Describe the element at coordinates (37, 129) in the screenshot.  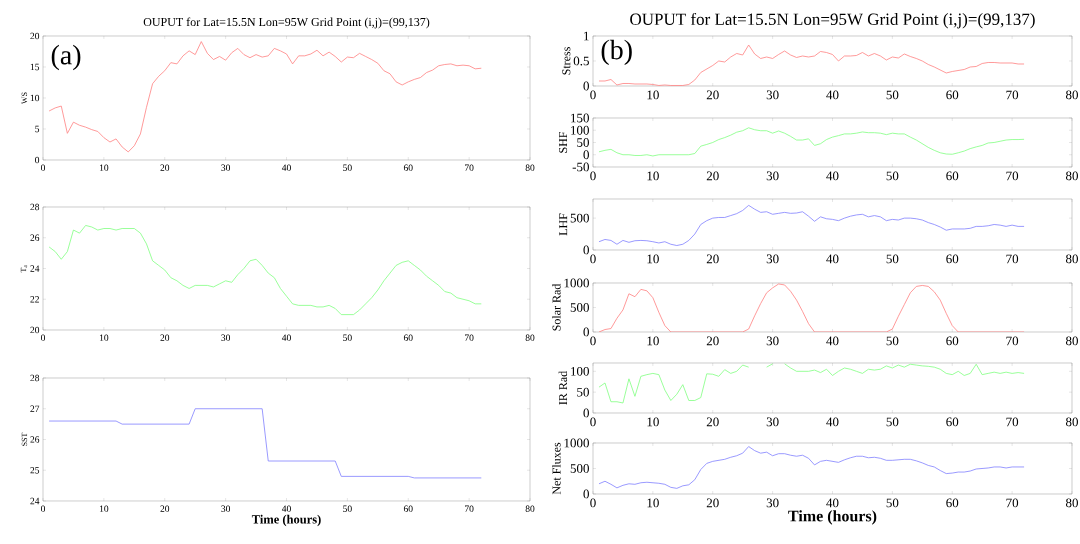
I see `y-tick-label: 5` at that location.